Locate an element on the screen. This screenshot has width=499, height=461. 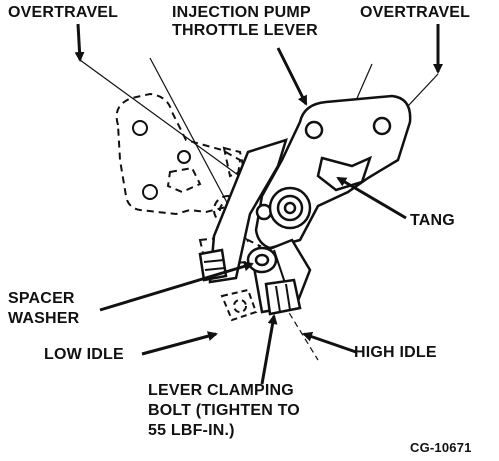
label-pump-lever-line2: THROTTLE LEVER is located at coordinates (245, 30).